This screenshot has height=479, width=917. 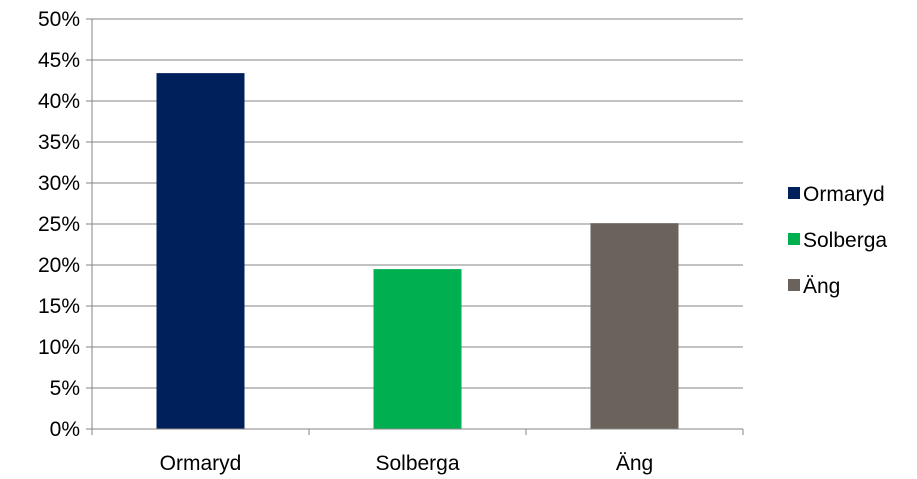 I want to click on legend-label: Ormaryd, so click(x=844, y=194).